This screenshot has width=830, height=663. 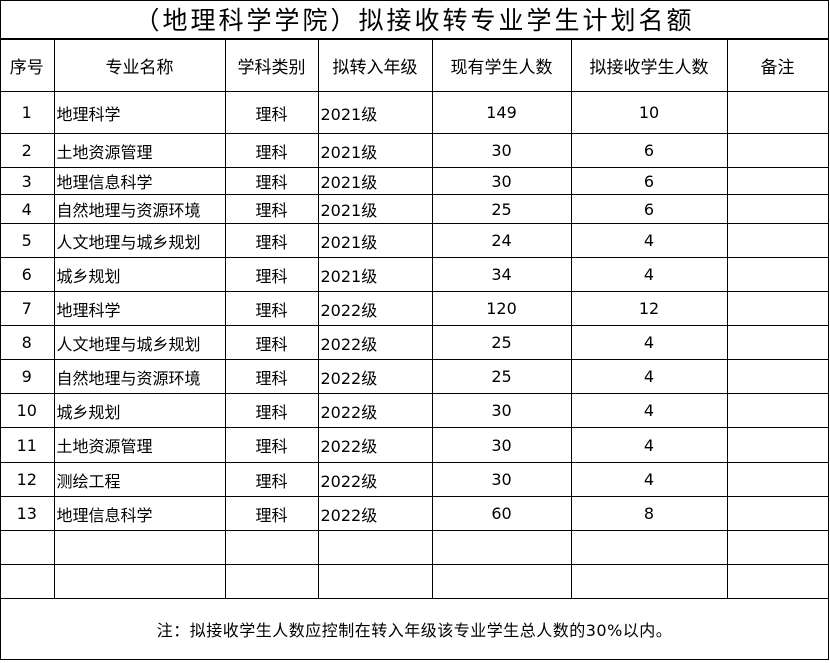 I want to click on cell-current: 34, so click(x=501, y=274).